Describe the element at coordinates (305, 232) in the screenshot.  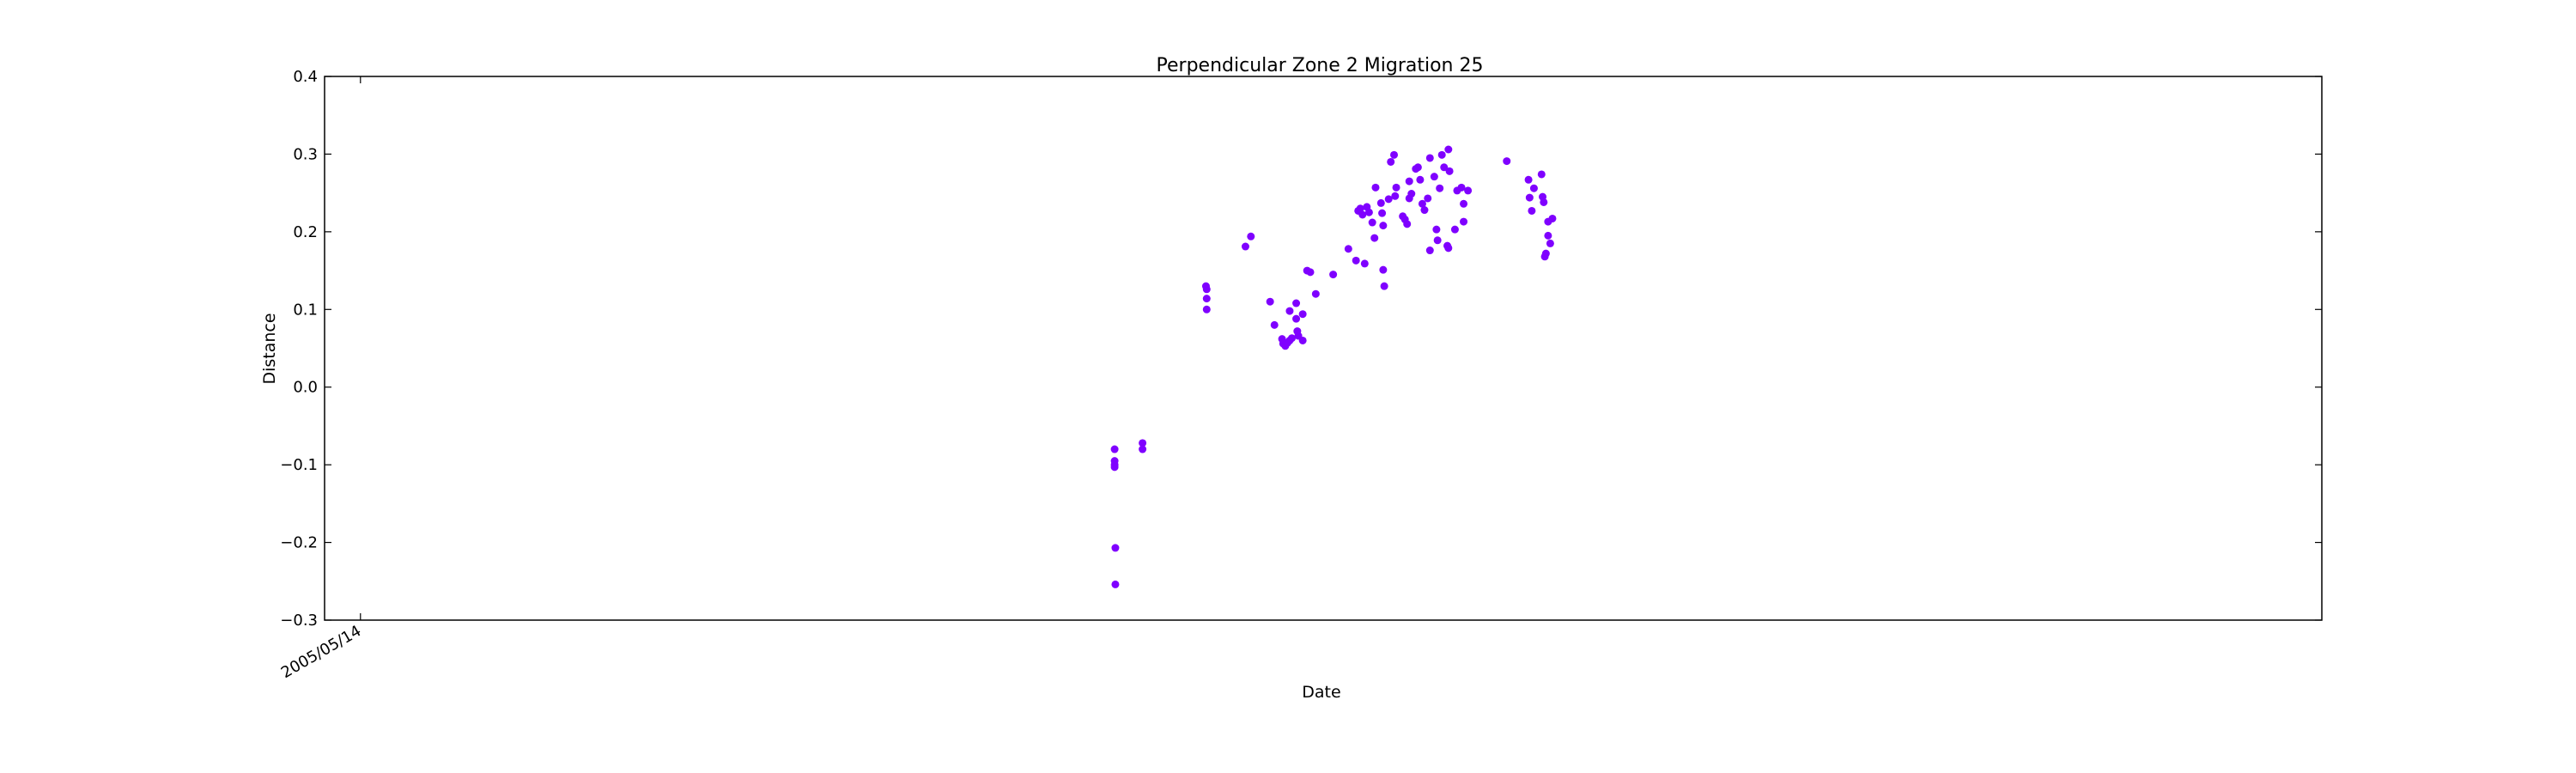
I see `y-tick-label: 0.2` at that location.